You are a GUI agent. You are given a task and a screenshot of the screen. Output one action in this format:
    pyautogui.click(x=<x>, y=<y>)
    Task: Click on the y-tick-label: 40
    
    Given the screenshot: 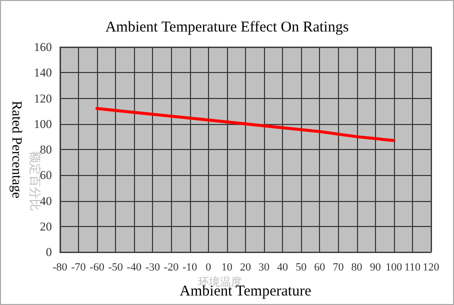 What is the action you would take?
    pyautogui.click(x=46, y=201)
    